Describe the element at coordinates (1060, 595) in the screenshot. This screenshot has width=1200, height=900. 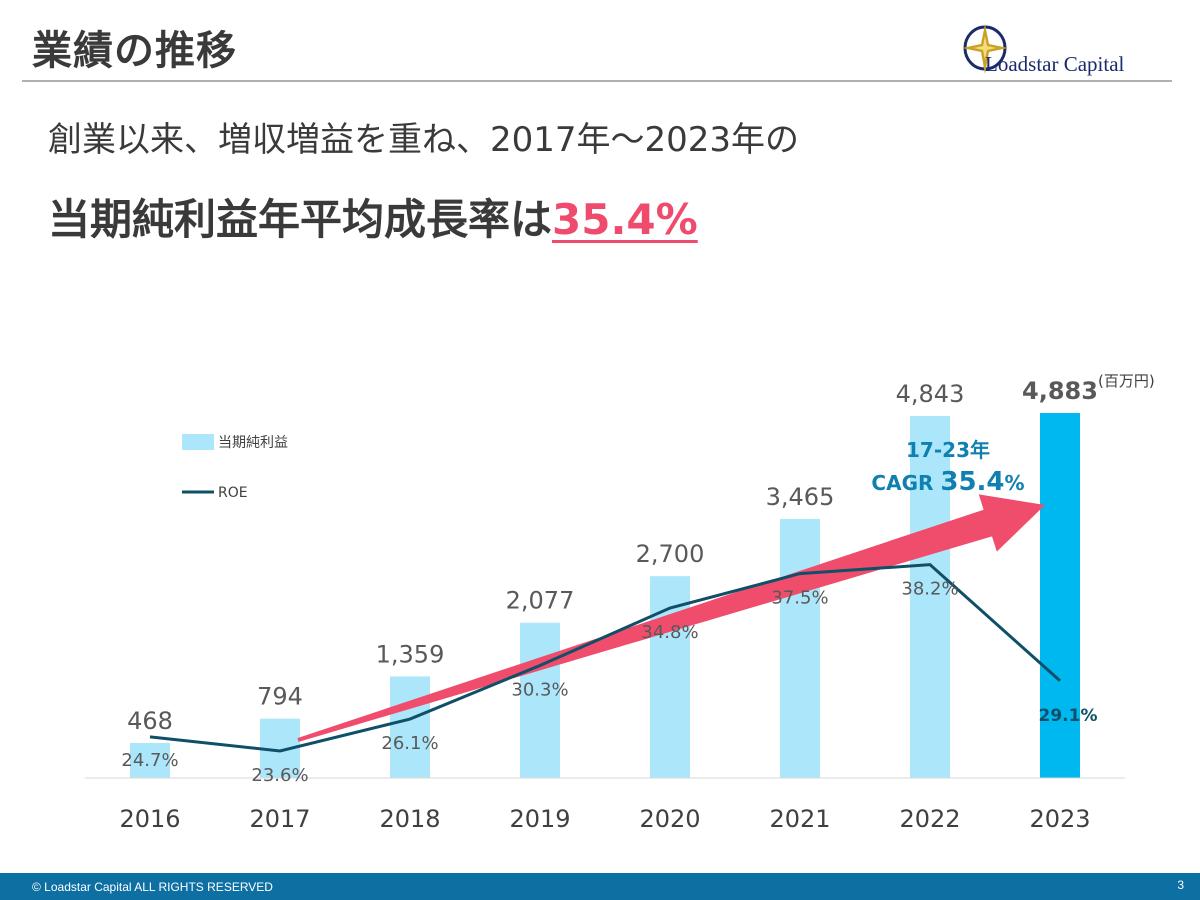
I see `bar-2023` at that location.